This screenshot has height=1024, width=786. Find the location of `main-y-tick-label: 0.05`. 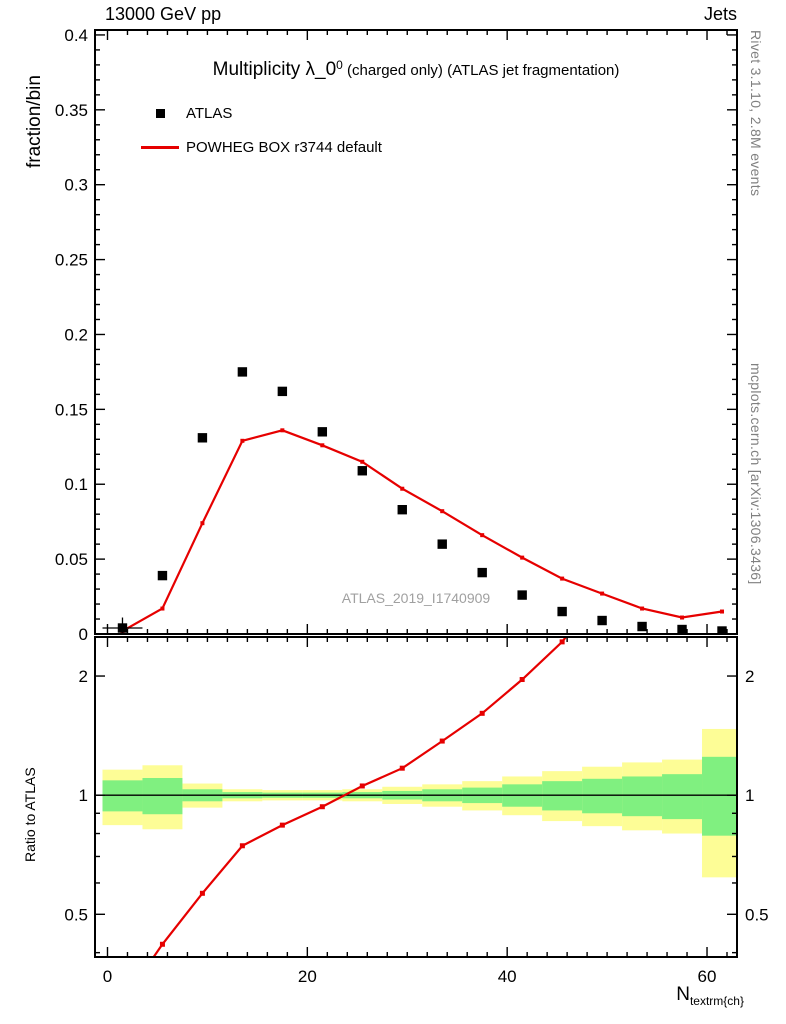

main-y-tick-label: 0.05 is located at coordinates (71, 559).